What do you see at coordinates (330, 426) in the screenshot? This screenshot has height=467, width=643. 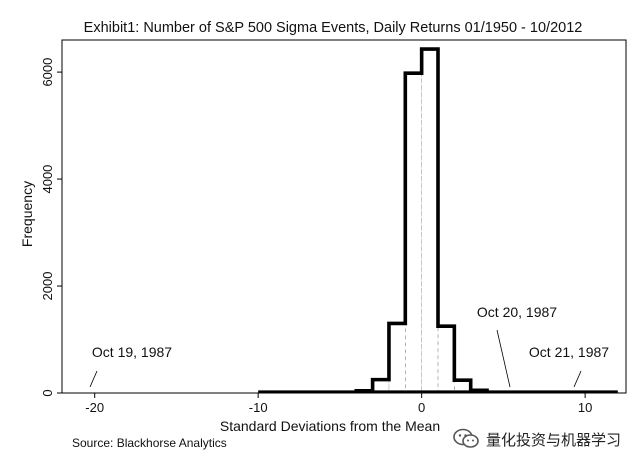 I see `x-axis-label: Standard Deviations from the Mean` at bounding box center [330, 426].